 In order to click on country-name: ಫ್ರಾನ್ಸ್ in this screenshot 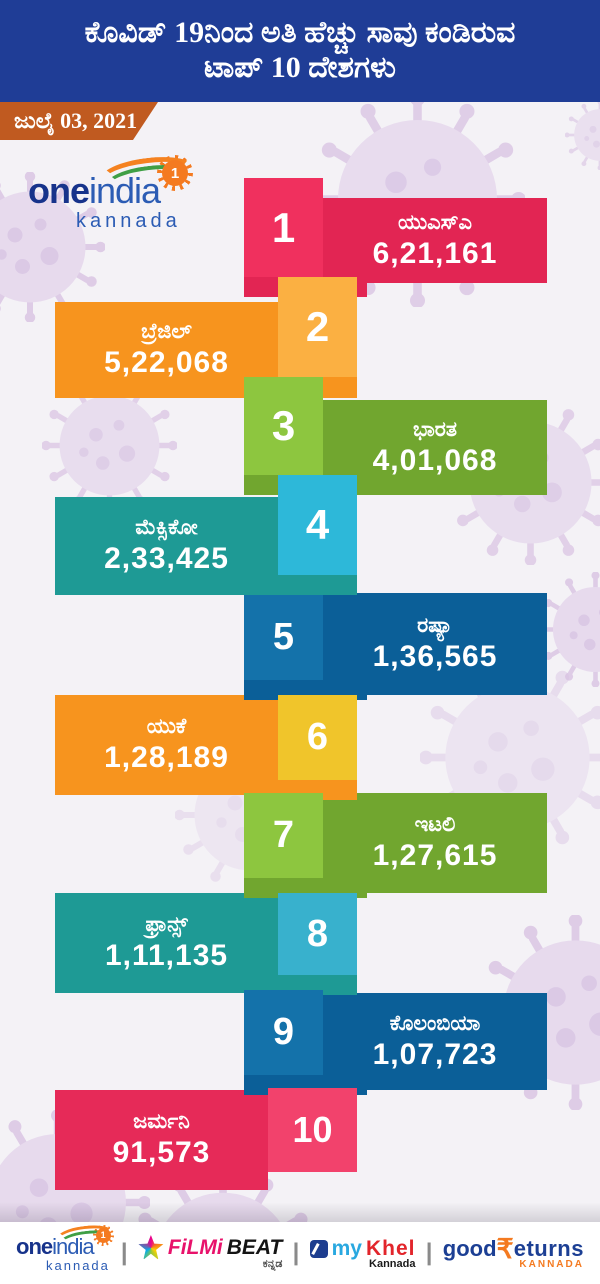, I will do `click(166, 924)`.